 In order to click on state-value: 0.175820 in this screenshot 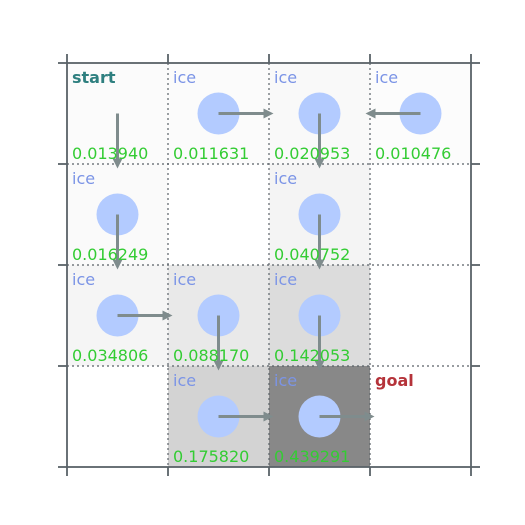, I will do `click(211, 456)`.